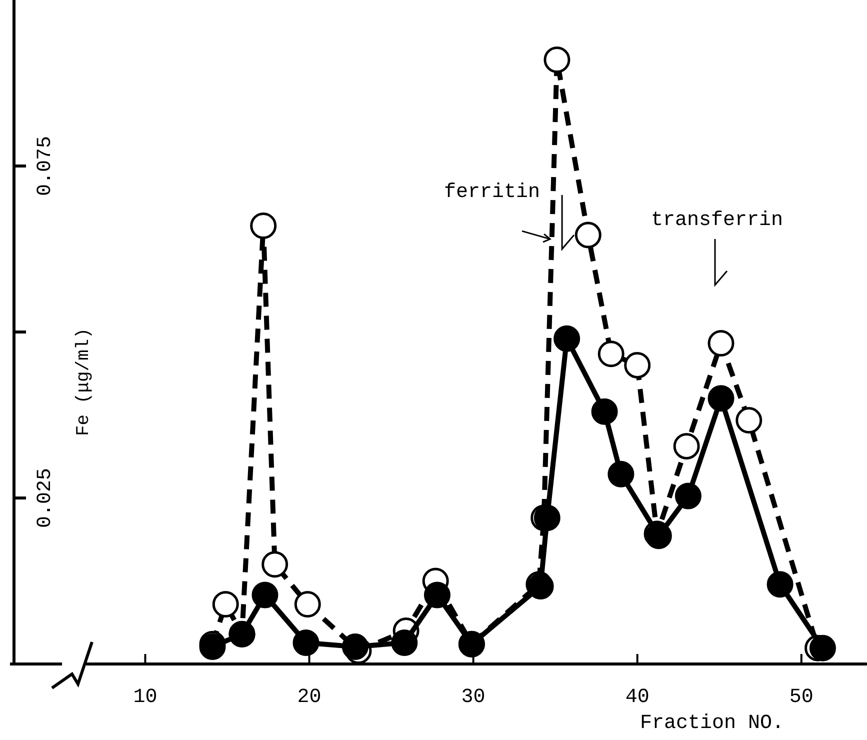  What do you see at coordinates (637, 697) in the screenshot?
I see `x-tick-label: 40` at bounding box center [637, 697].